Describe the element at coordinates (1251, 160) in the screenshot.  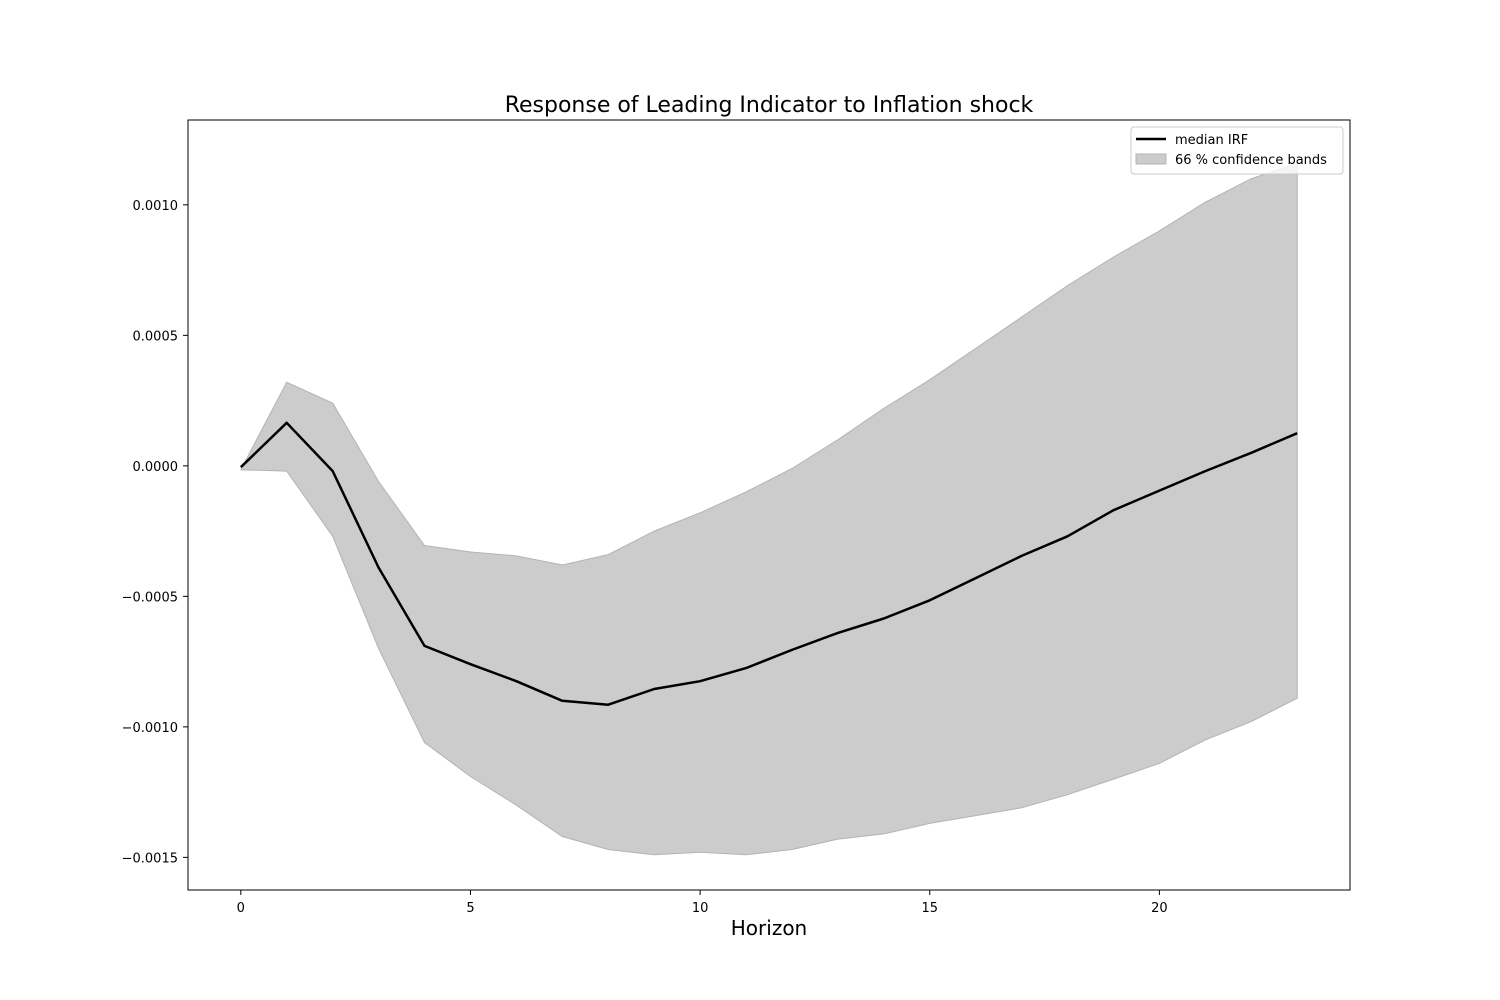
I see `legend-label-confidence-bands: 66 % confidence bands` at that location.